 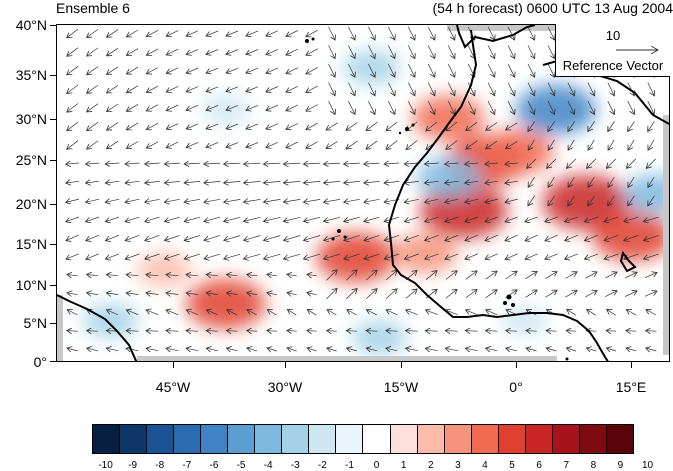 What do you see at coordinates (631, 365) in the screenshot?
I see `lon-tick` at bounding box center [631, 365].